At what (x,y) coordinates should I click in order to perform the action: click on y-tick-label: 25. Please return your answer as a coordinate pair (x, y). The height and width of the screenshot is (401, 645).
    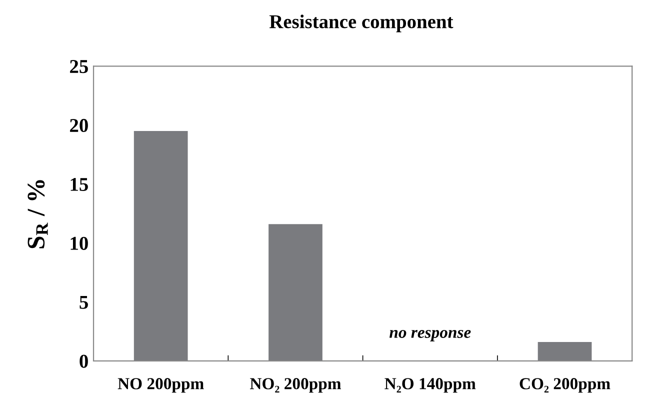
    Looking at the image, I should click on (79, 67).